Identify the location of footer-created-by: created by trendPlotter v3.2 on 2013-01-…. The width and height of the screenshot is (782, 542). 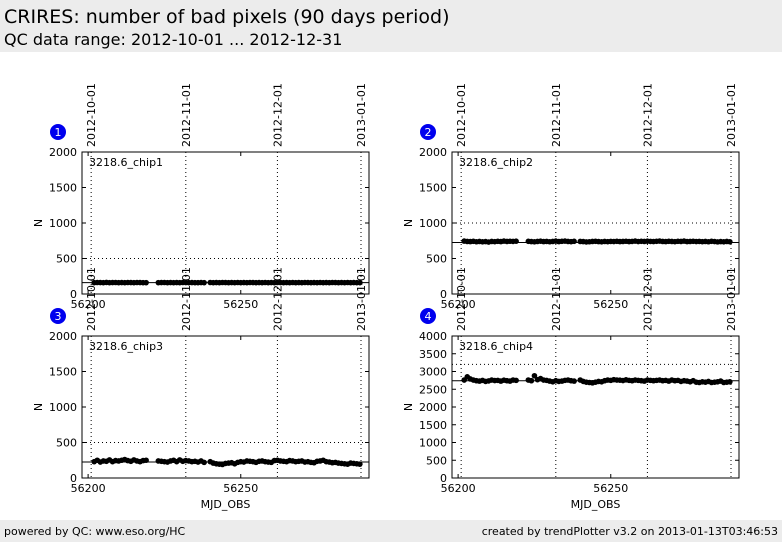
(629, 531).